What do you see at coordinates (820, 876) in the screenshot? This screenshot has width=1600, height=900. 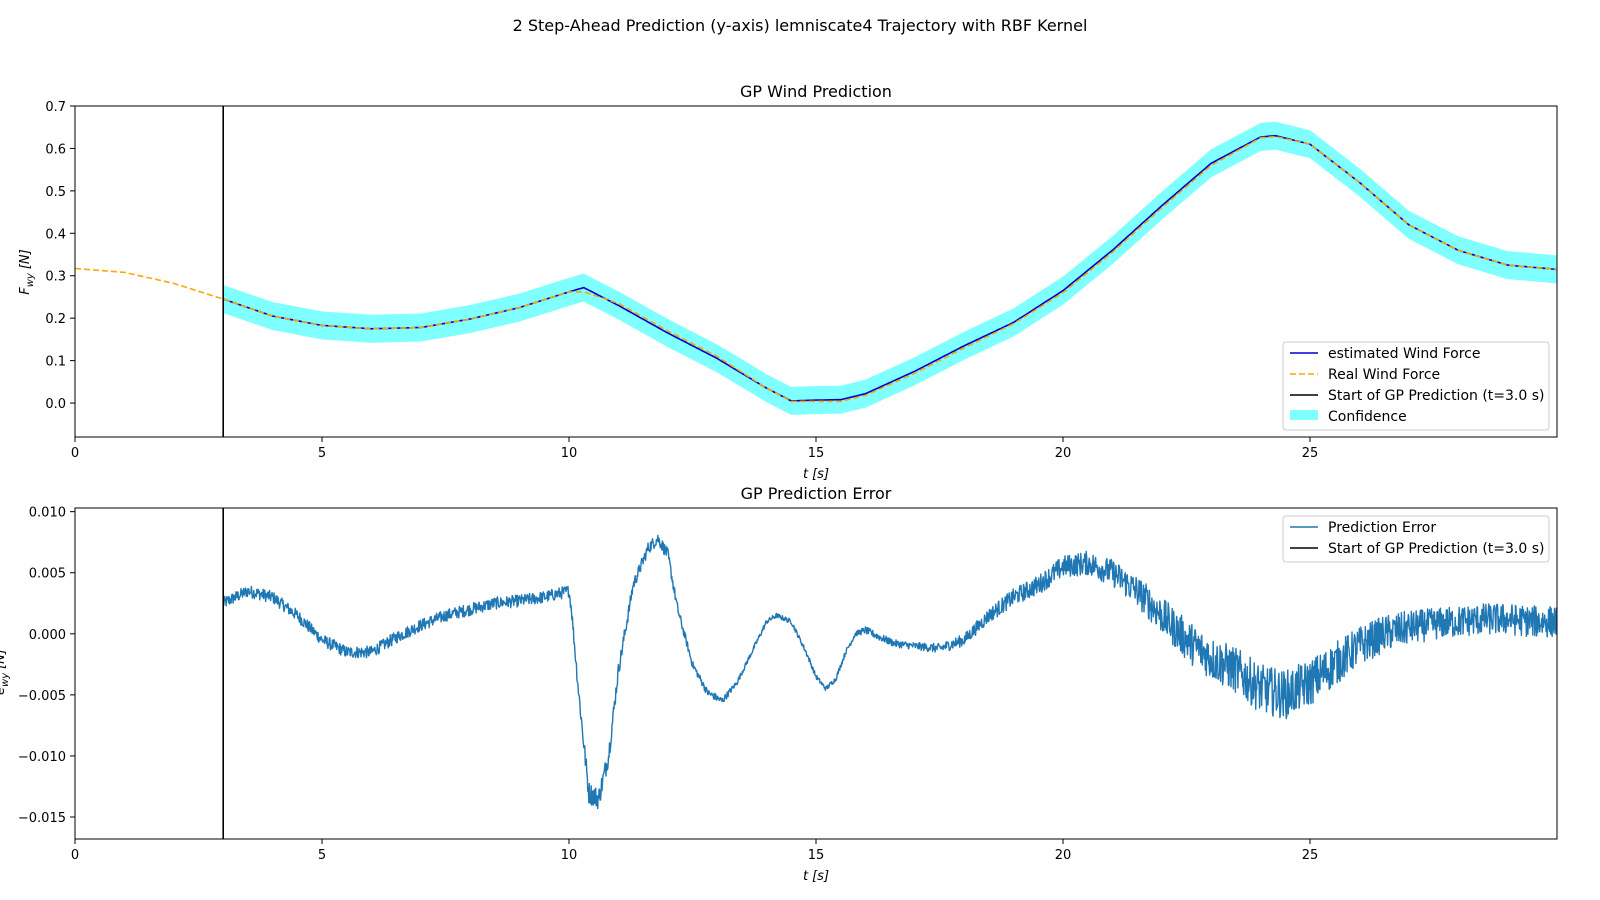 I see `error-x-axis-unit: [s]` at bounding box center [820, 876].